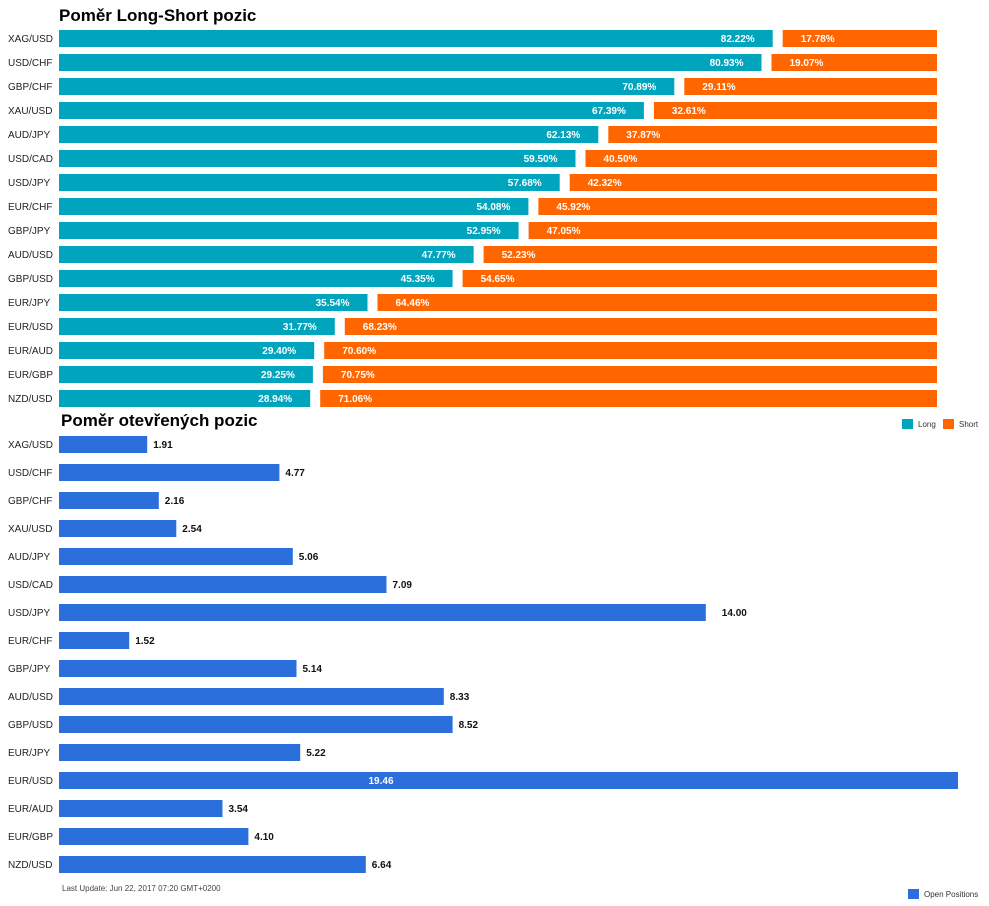  What do you see at coordinates (907, 424) in the screenshot?
I see `legend-long-swatch` at bounding box center [907, 424].